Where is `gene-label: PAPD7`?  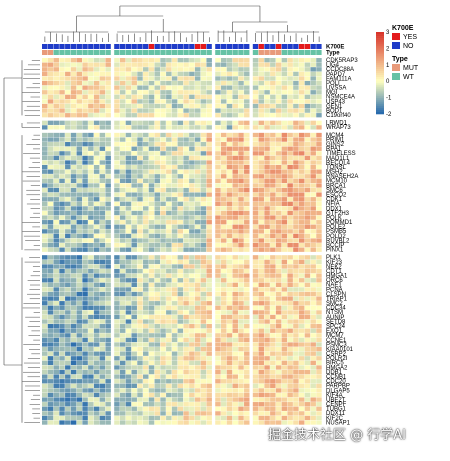 gene-label: PAPD7 is located at coordinates (336, 75).